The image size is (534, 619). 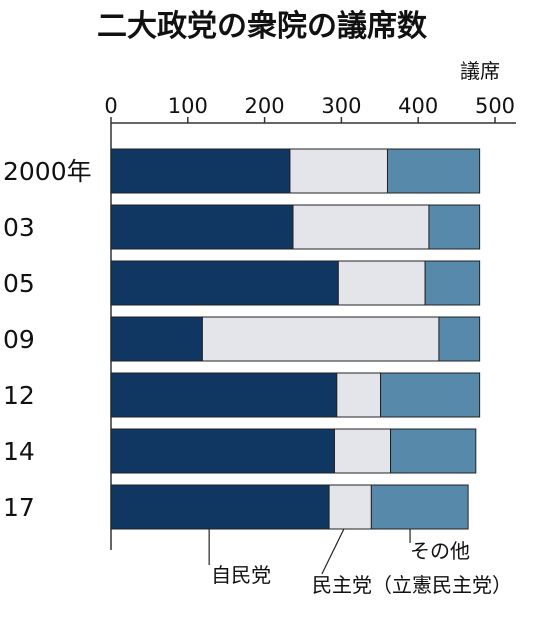 I want to click on x-tick-label: 0, so click(x=110, y=106).